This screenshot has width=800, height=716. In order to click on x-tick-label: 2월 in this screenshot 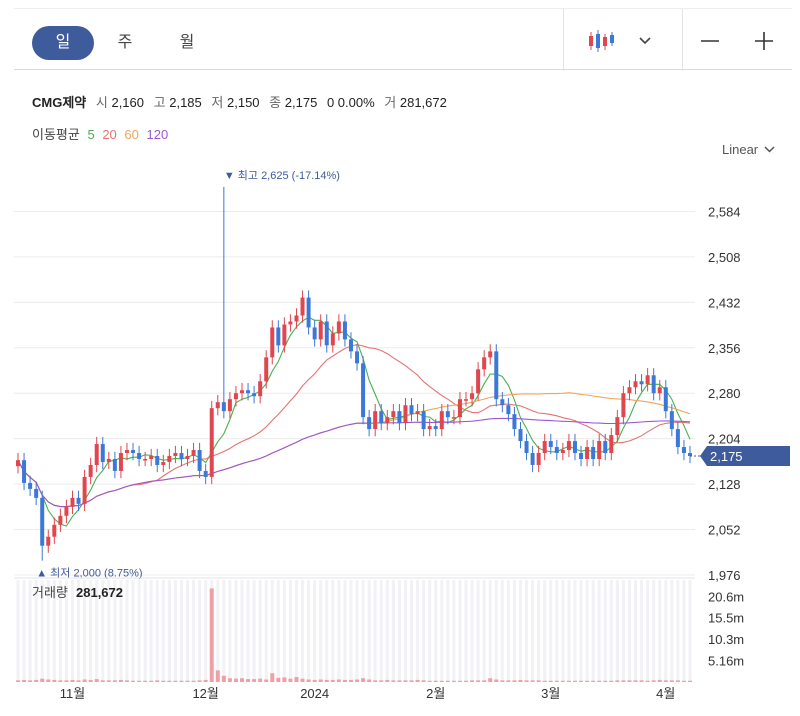, I will do `click(435, 693)`.